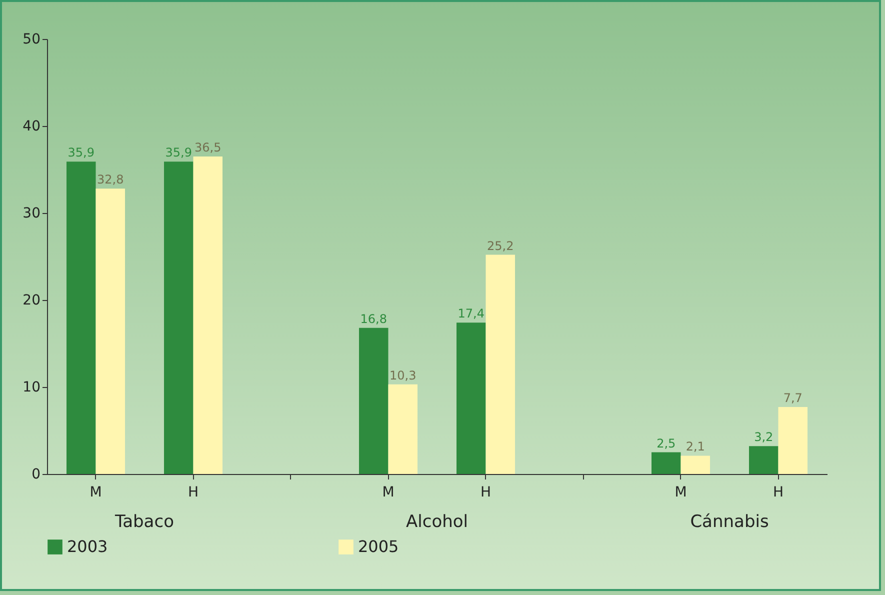  I want to click on data-label: 36,5, so click(208, 147).